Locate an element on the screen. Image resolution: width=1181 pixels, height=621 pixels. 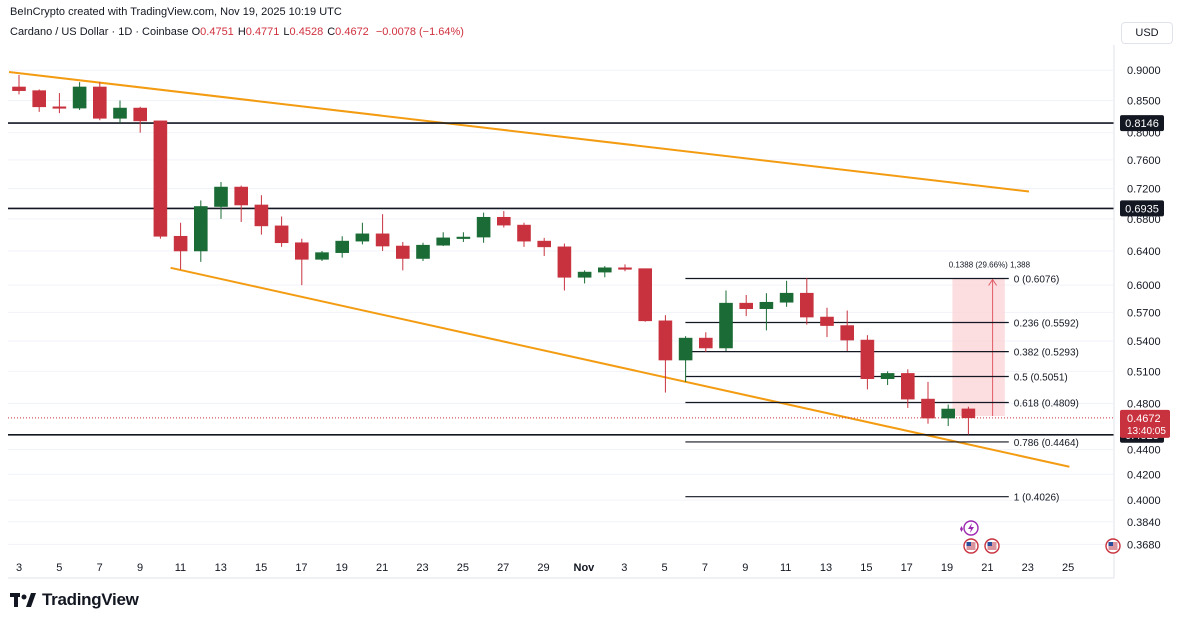
current-price-tag is located at coordinates (1145, 423).